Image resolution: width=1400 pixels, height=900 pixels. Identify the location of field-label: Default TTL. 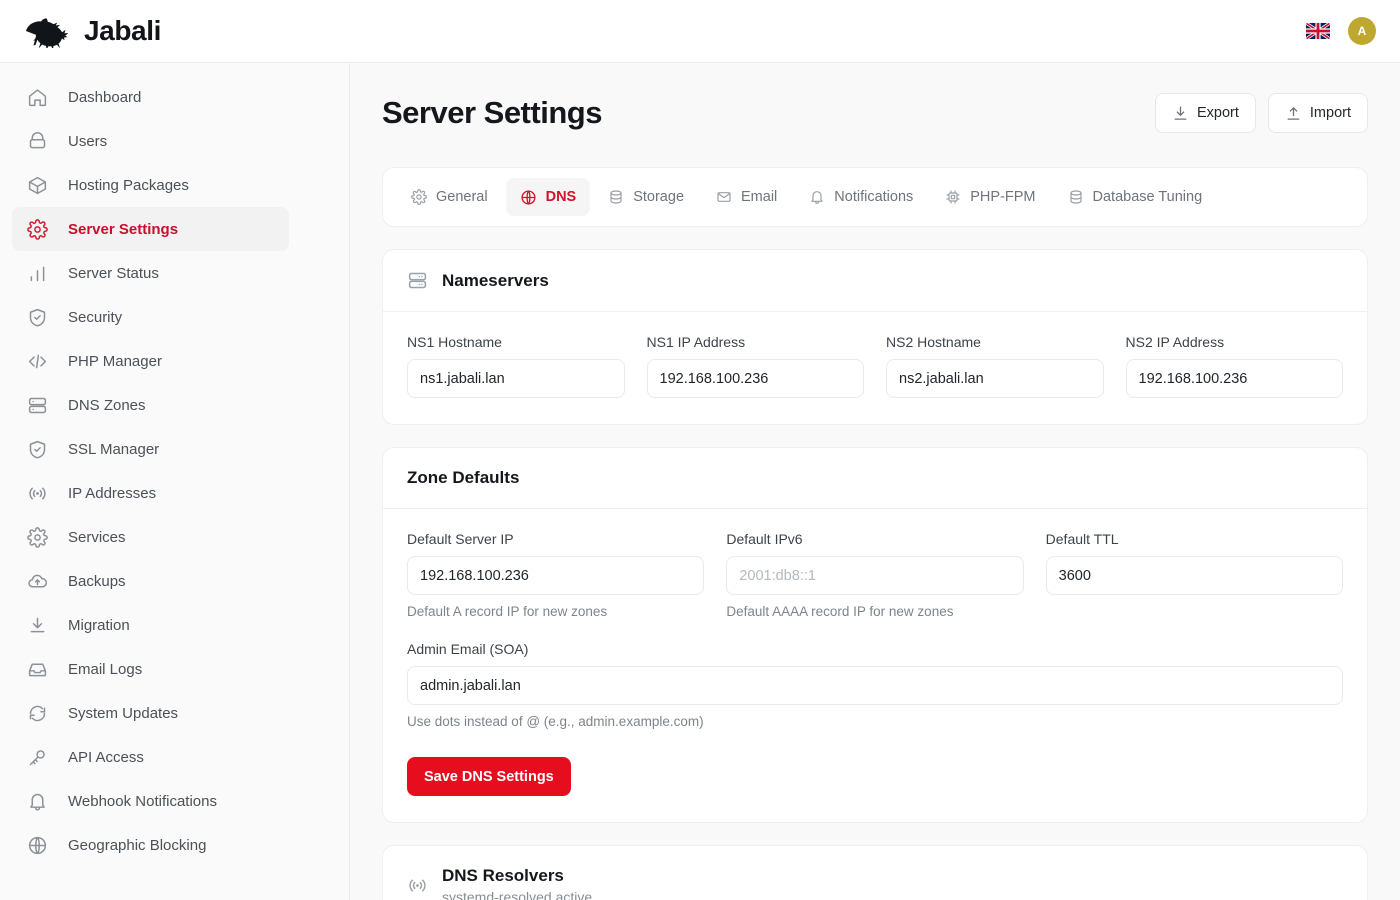
(1082, 539).